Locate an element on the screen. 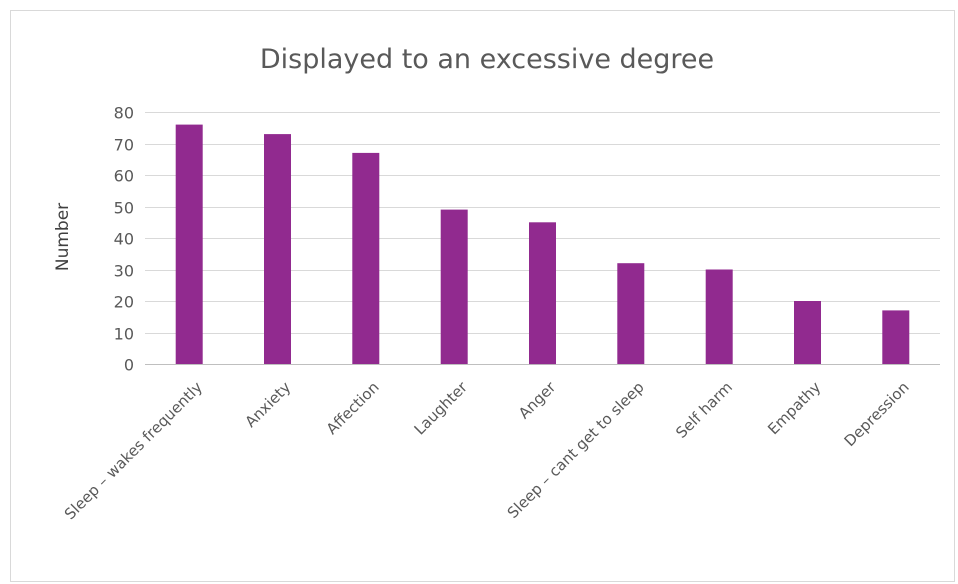 The height and width of the screenshot is (584, 958). y-tick-label: 80 is located at coordinates (124, 113).